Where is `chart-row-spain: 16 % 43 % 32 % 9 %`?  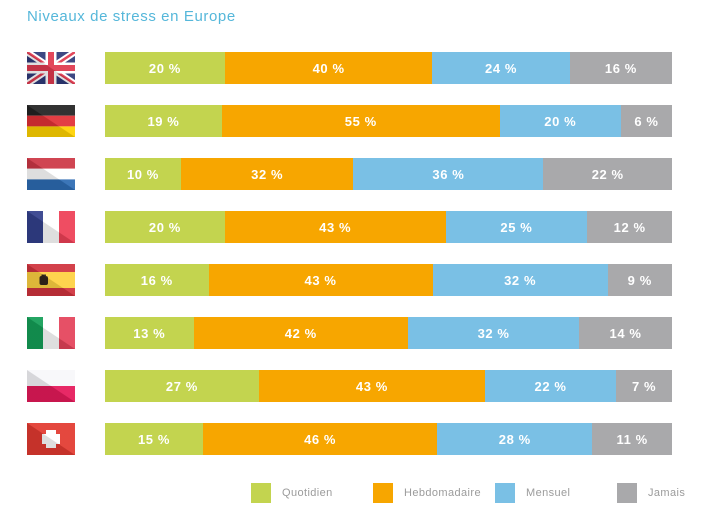
chart-row-spain: 16 % 43 % 32 % 9 % is located at coordinates (349, 280).